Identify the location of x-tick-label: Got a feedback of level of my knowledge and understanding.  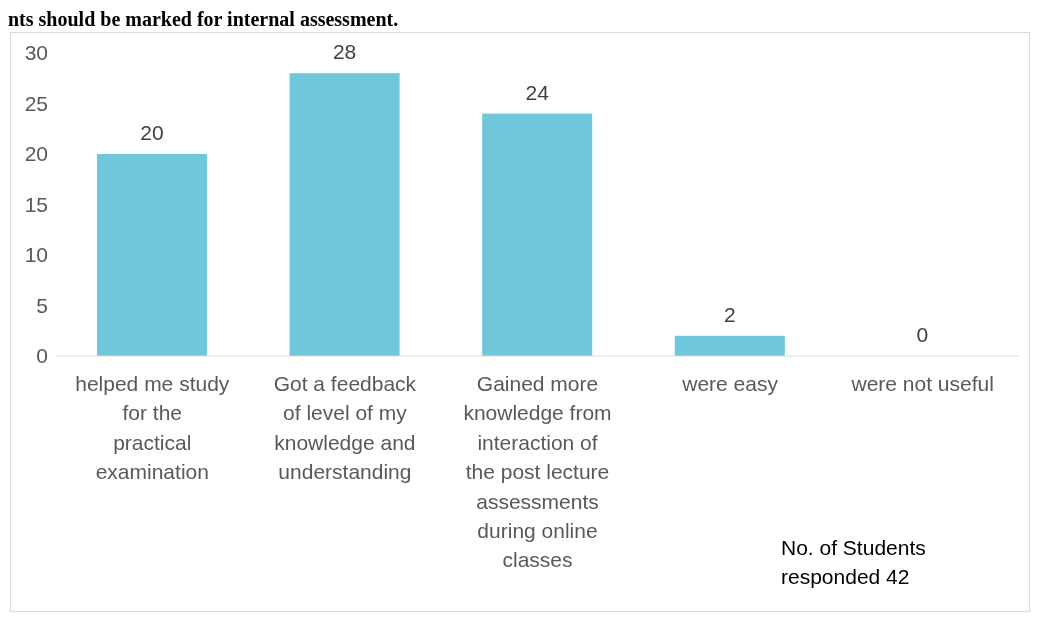
(345, 427).